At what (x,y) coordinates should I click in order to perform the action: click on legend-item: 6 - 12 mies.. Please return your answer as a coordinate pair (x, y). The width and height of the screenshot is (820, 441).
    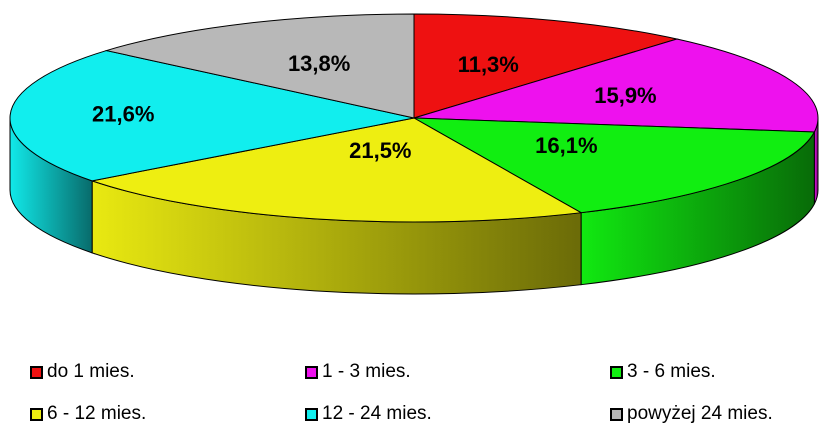
    Looking at the image, I should click on (88, 414).